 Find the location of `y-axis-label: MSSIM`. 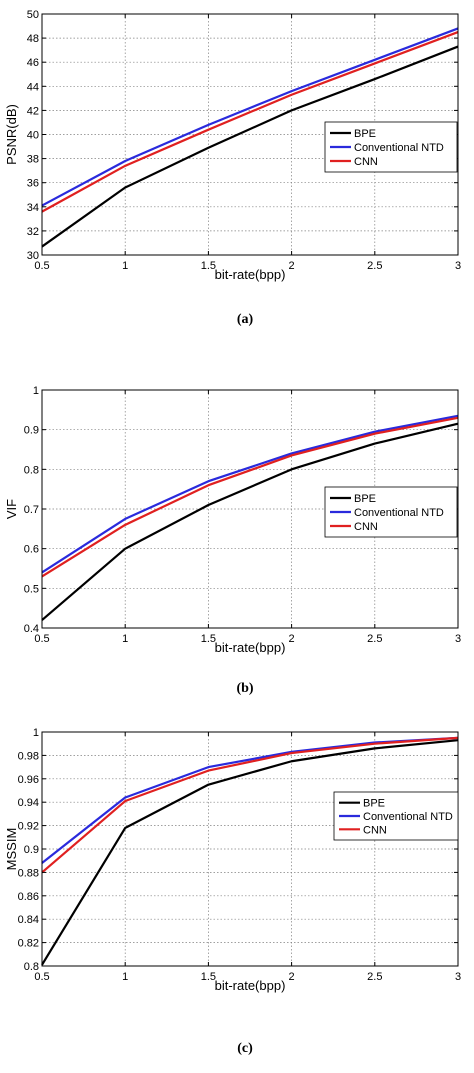

y-axis-label: MSSIM is located at coordinates (11, 849).